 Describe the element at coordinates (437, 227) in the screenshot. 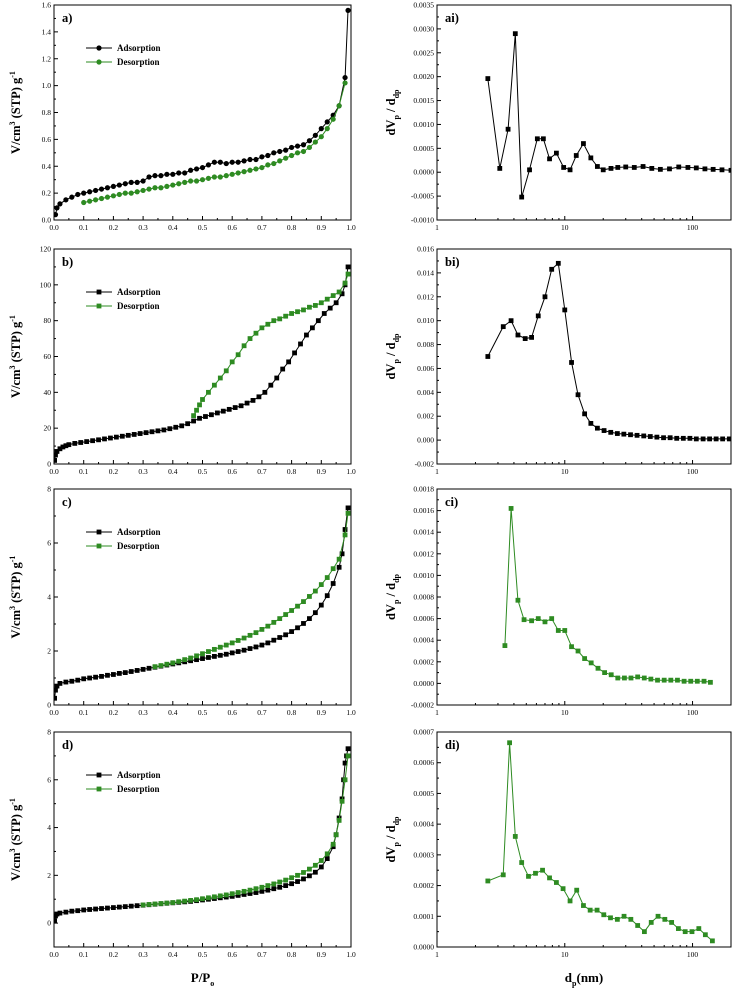

I see `x-tick-label: 1` at that location.